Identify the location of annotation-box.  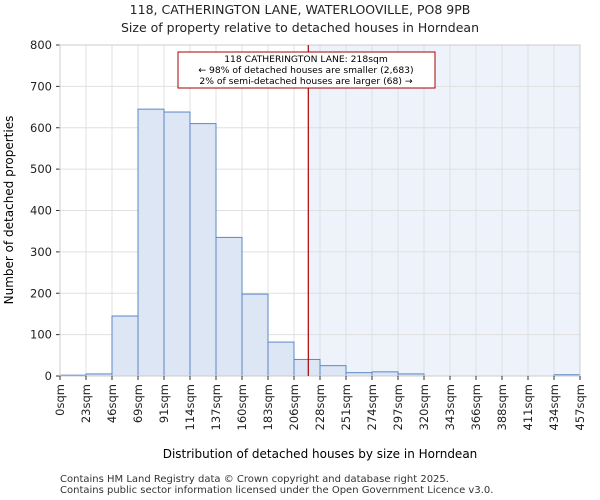
(306, 70).